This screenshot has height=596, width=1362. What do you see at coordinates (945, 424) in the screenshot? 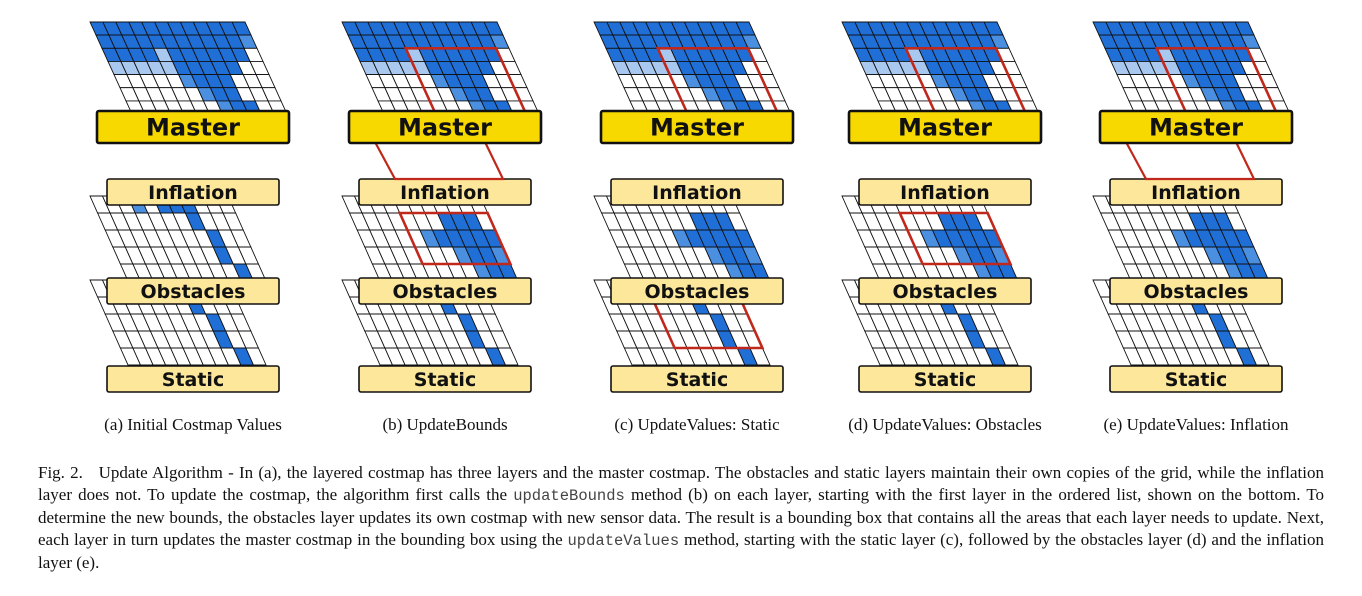
I see `subcaption-d: (d) UpdateValues: Obstacles` at bounding box center [945, 424].